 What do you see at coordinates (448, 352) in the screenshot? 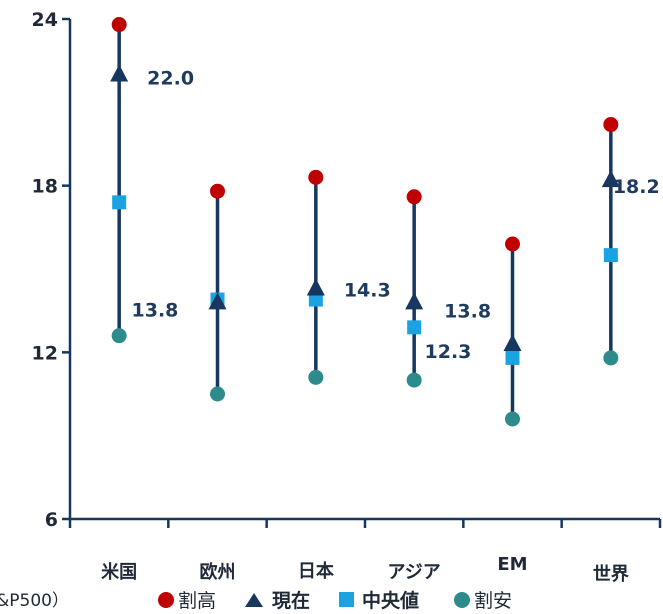
I see `current-value-label: 12.3` at bounding box center [448, 352].